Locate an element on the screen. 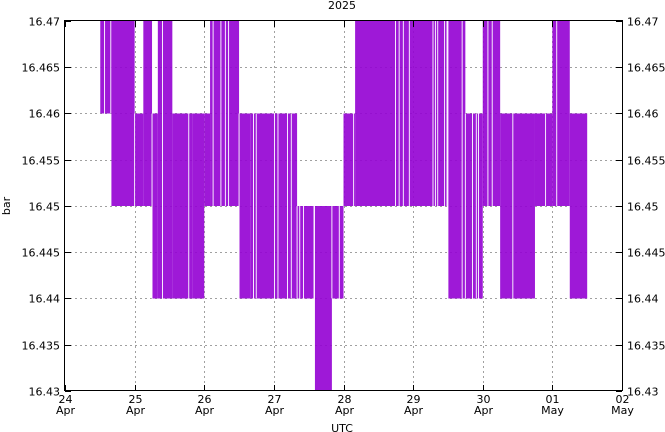 The height and width of the screenshot is (432, 665). y-tick-label-right: 16.465 is located at coordinates (646, 68).